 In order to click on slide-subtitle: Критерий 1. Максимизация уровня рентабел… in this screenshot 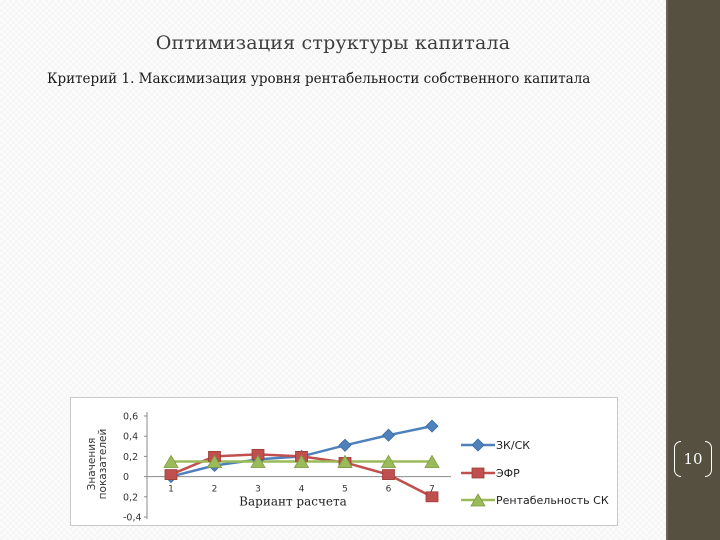, I will do `click(319, 79)`.